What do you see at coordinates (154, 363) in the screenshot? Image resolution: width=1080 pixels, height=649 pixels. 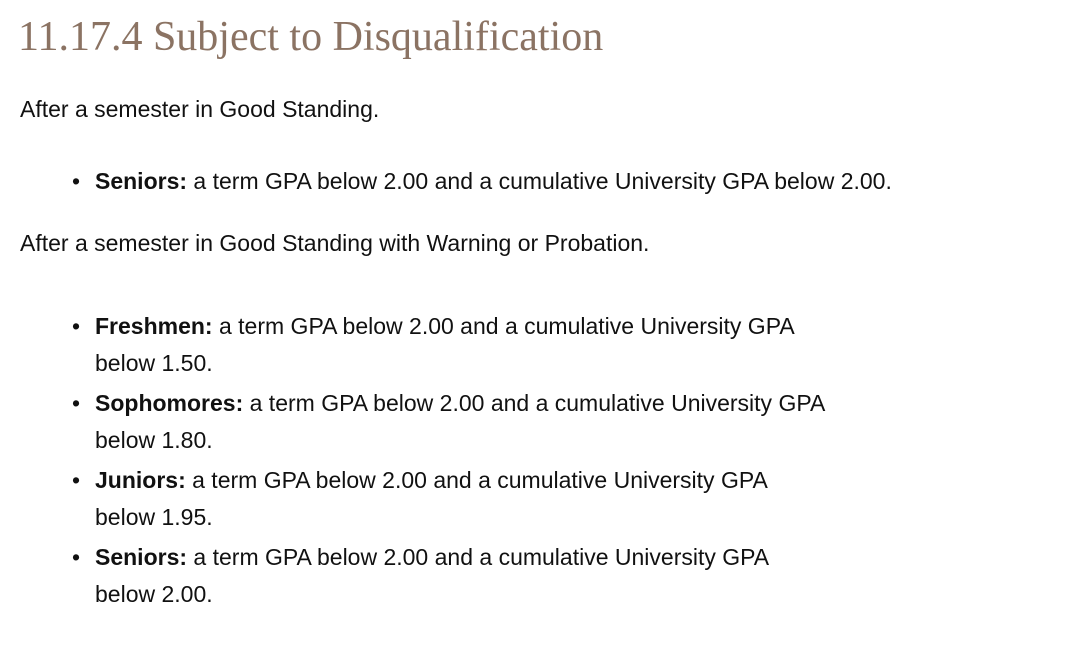 I see `rule-text-line2: below 1.50.` at bounding box center [154, 363].